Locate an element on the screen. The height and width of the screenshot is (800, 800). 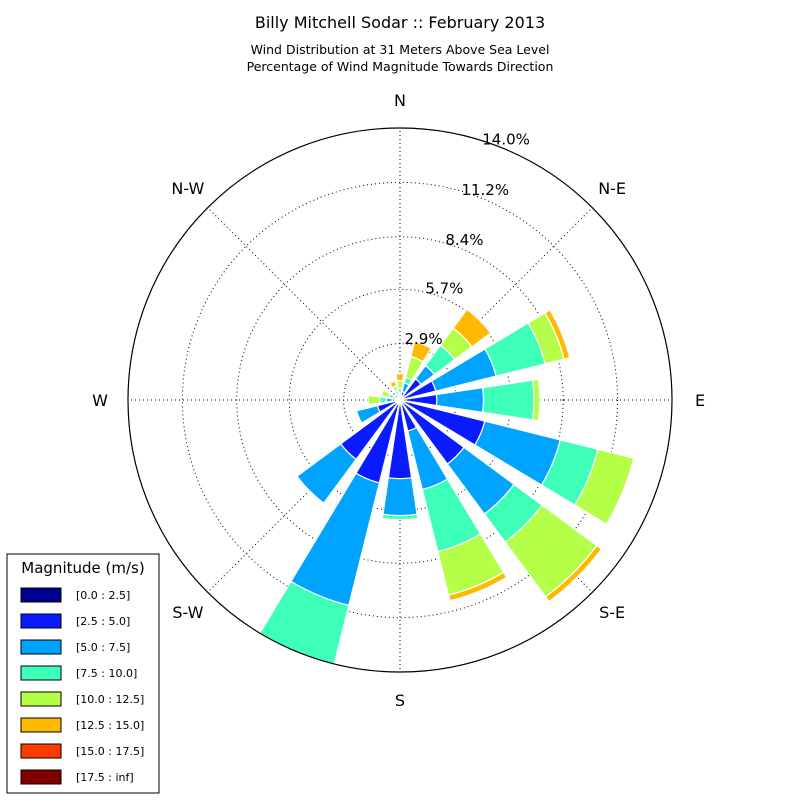
direction-label-w: W is located at coordinates (100, 400).